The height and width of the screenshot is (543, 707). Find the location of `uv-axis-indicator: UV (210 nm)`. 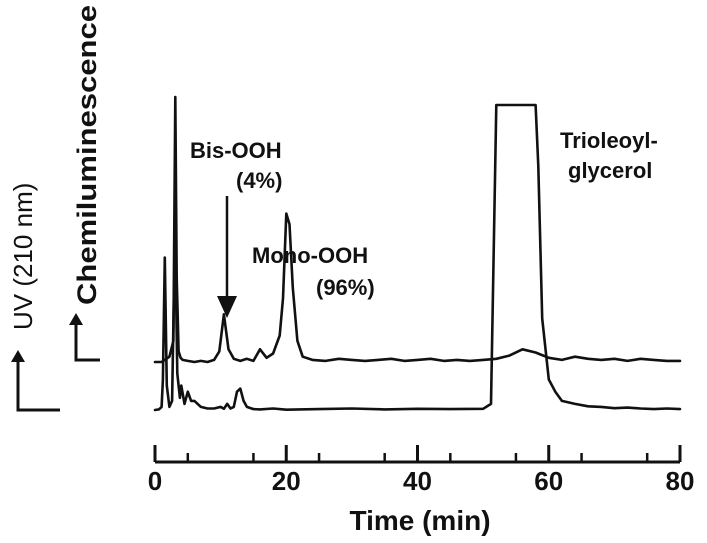

uv-axis-indicator: UV (210 nm) is located at coordinates (34, 297).